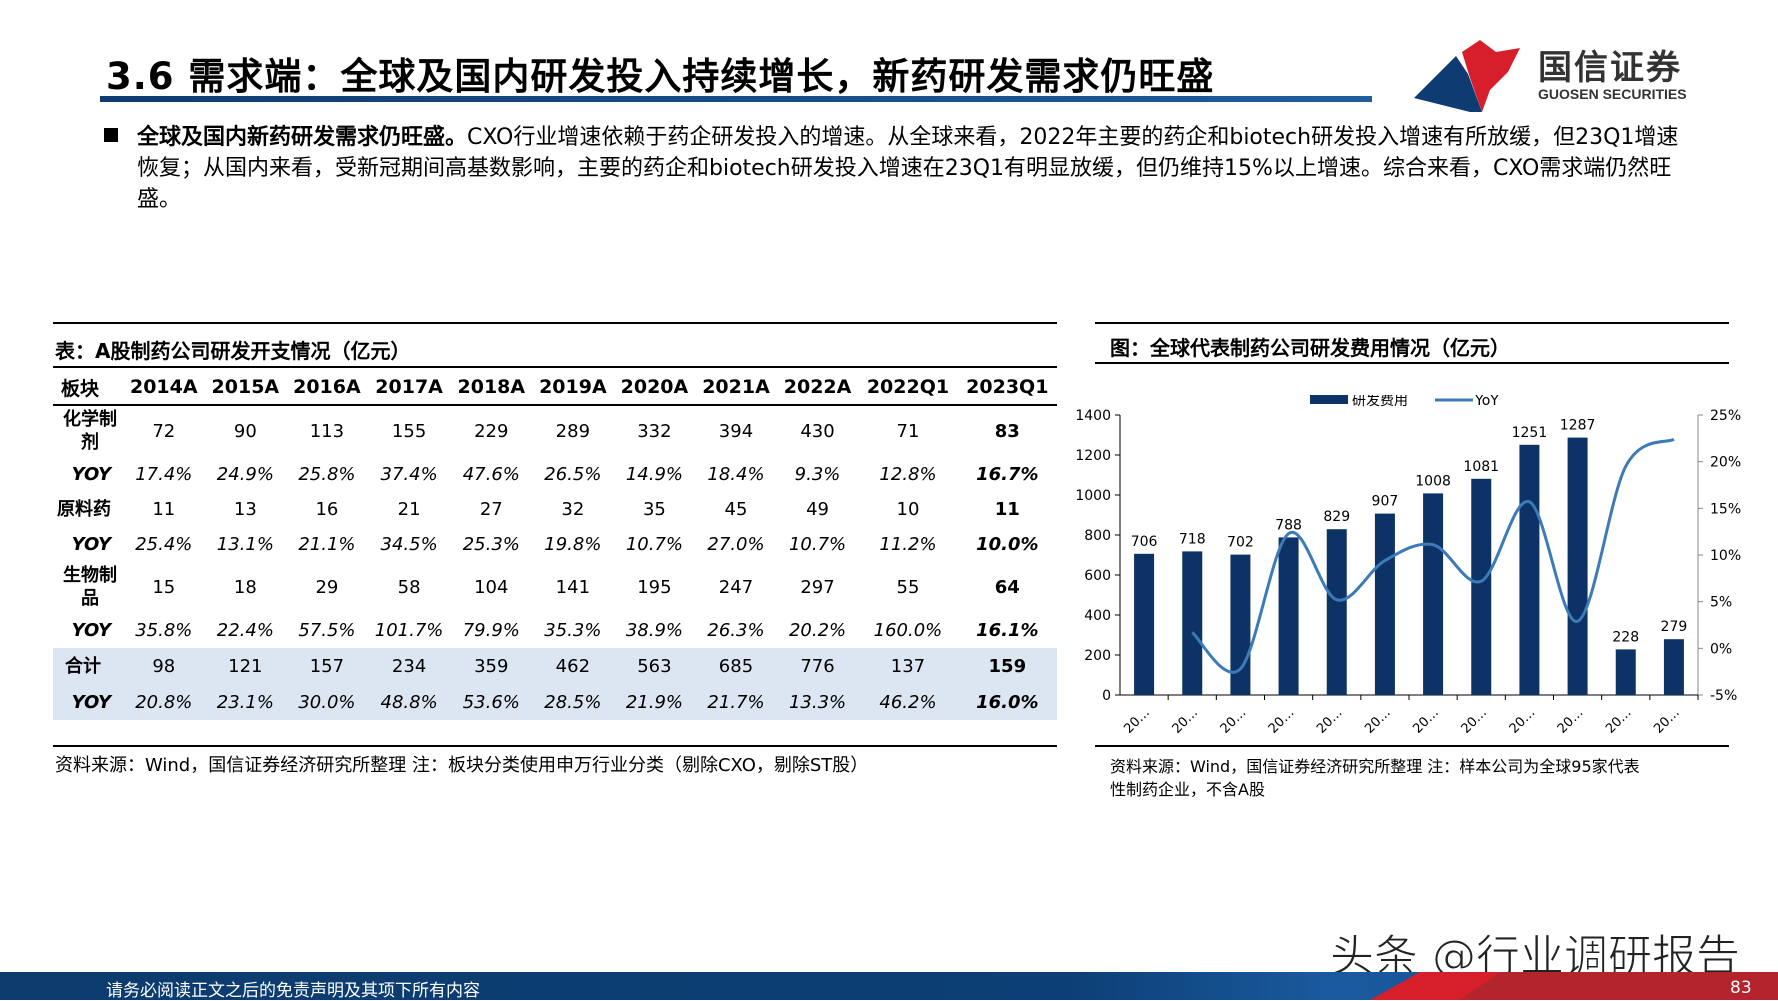  I want to click on table-cell: 98, so click(164, 666).